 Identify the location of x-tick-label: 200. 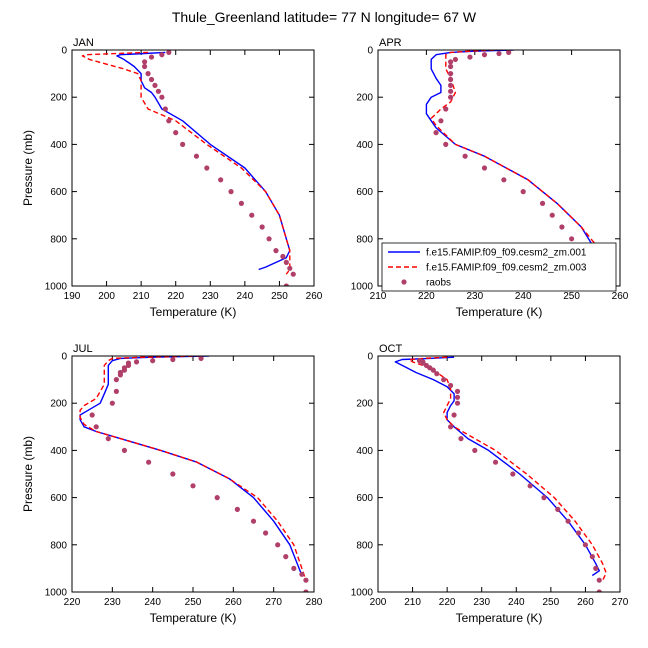
(378, 602).